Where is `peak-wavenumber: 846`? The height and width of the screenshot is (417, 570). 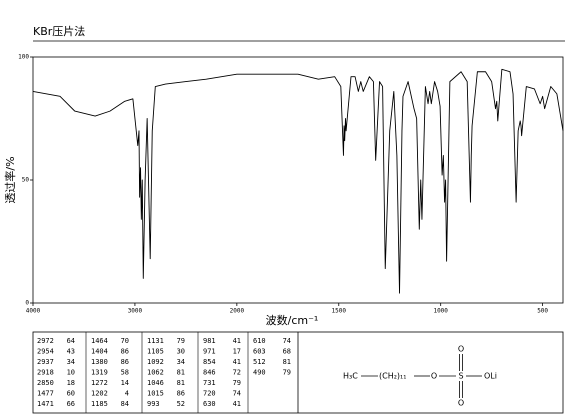 peak-wavenumber: 846 is located at coordinates (209, 373).